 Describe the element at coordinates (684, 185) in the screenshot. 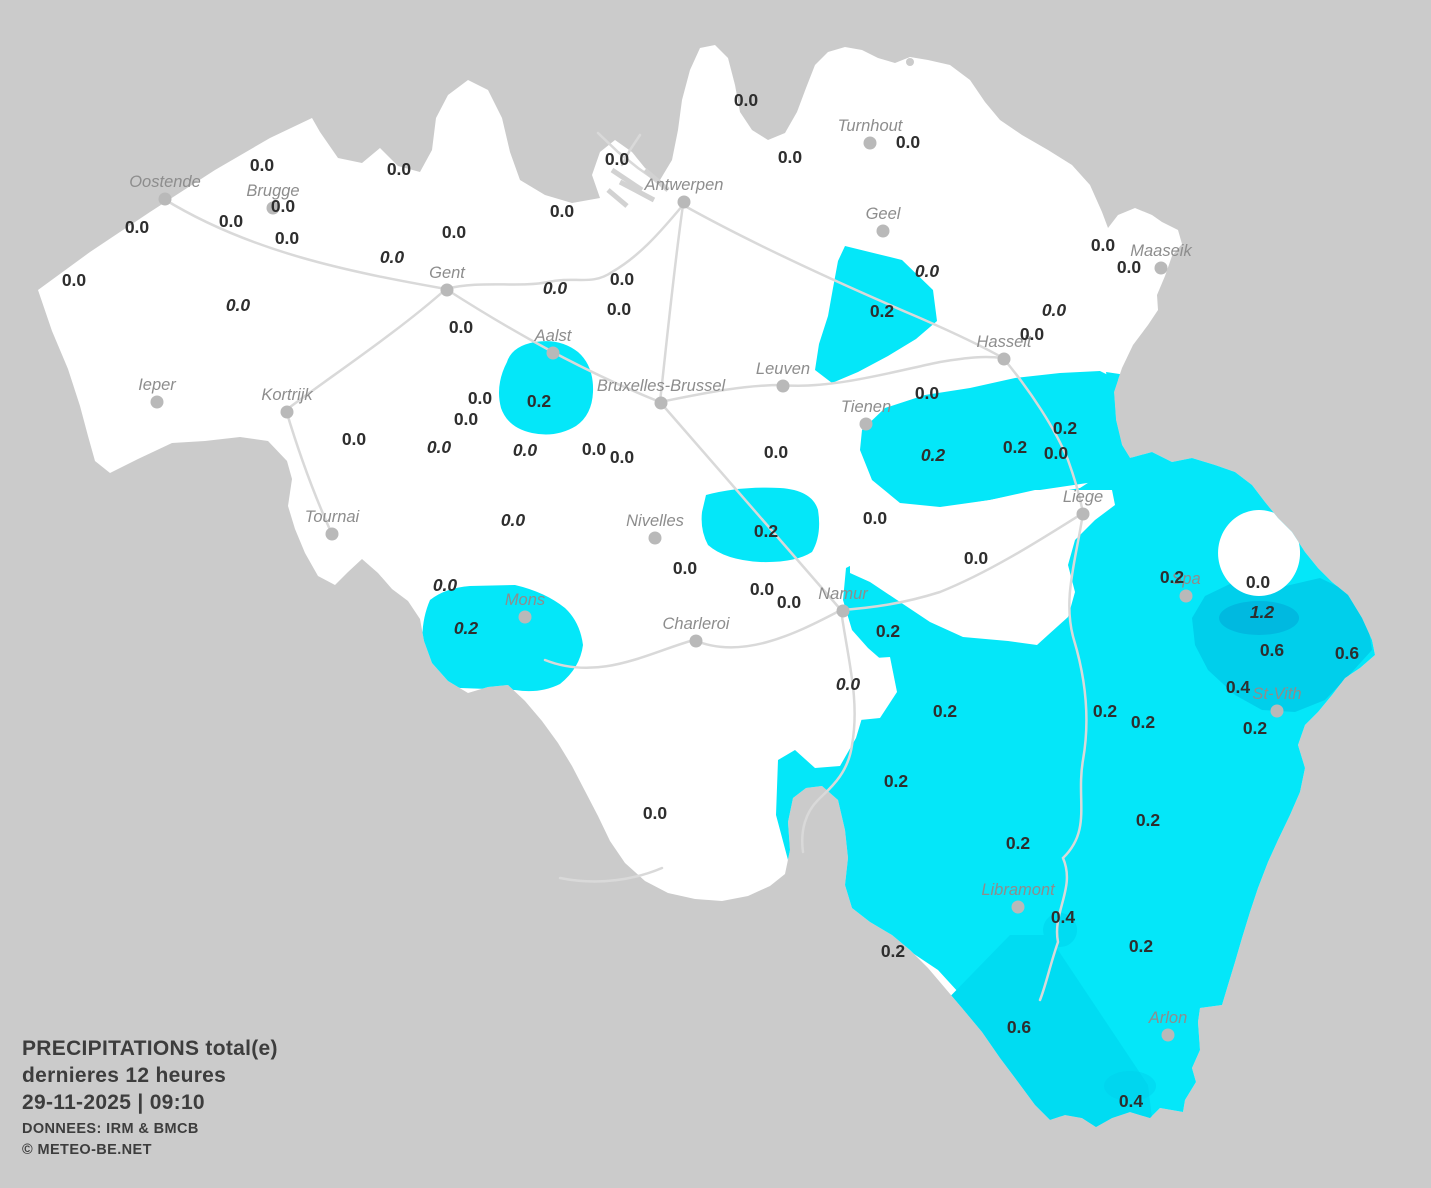

I see `city-label: Antwerpen` at that location.